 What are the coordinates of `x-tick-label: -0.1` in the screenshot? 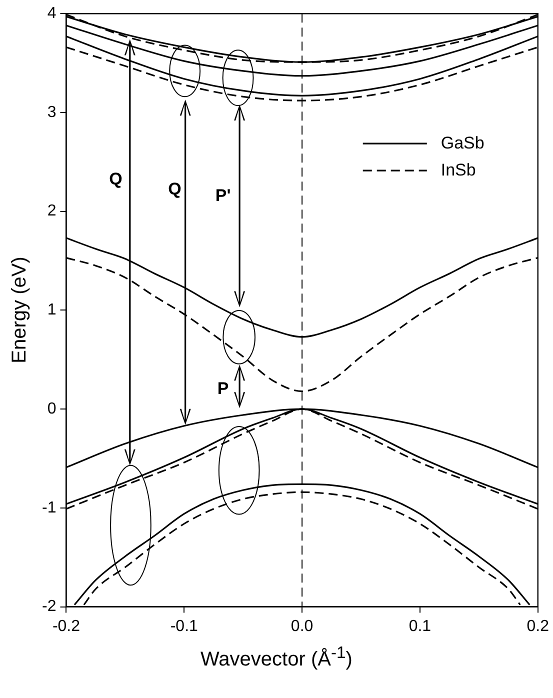 It's located at (184, 626).